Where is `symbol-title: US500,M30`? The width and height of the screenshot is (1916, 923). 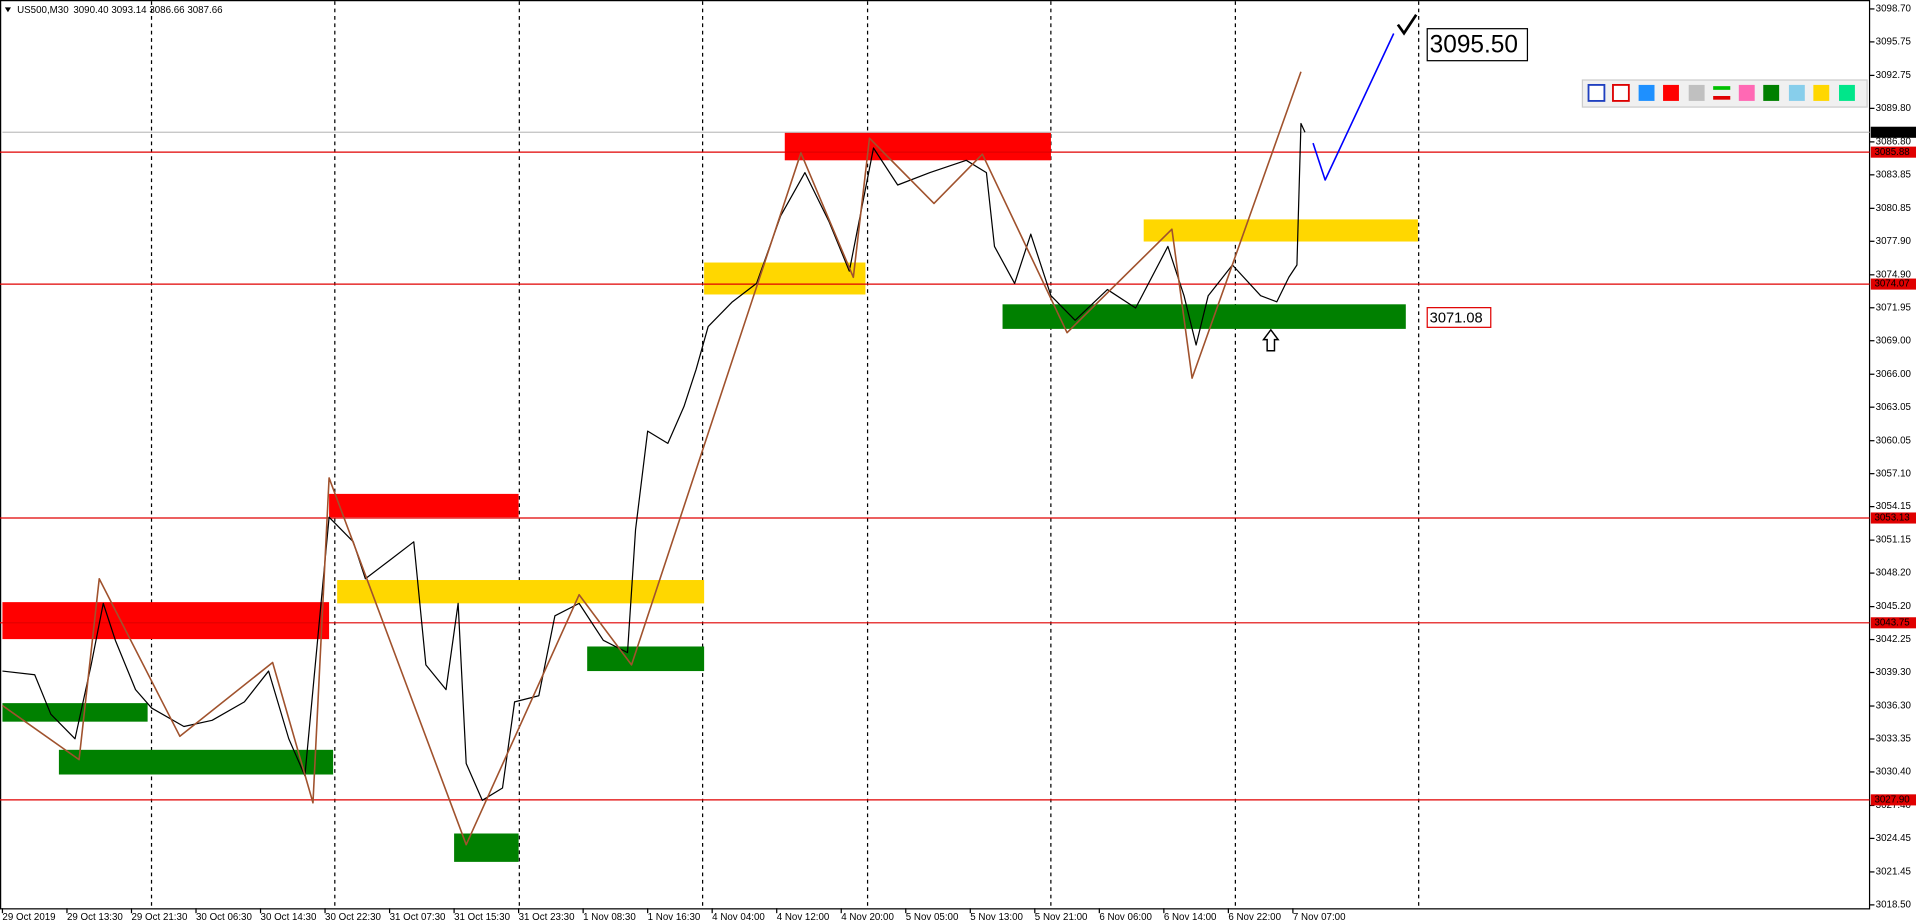
symbol-title: US500,M30 is located at coordinates (43, 10).